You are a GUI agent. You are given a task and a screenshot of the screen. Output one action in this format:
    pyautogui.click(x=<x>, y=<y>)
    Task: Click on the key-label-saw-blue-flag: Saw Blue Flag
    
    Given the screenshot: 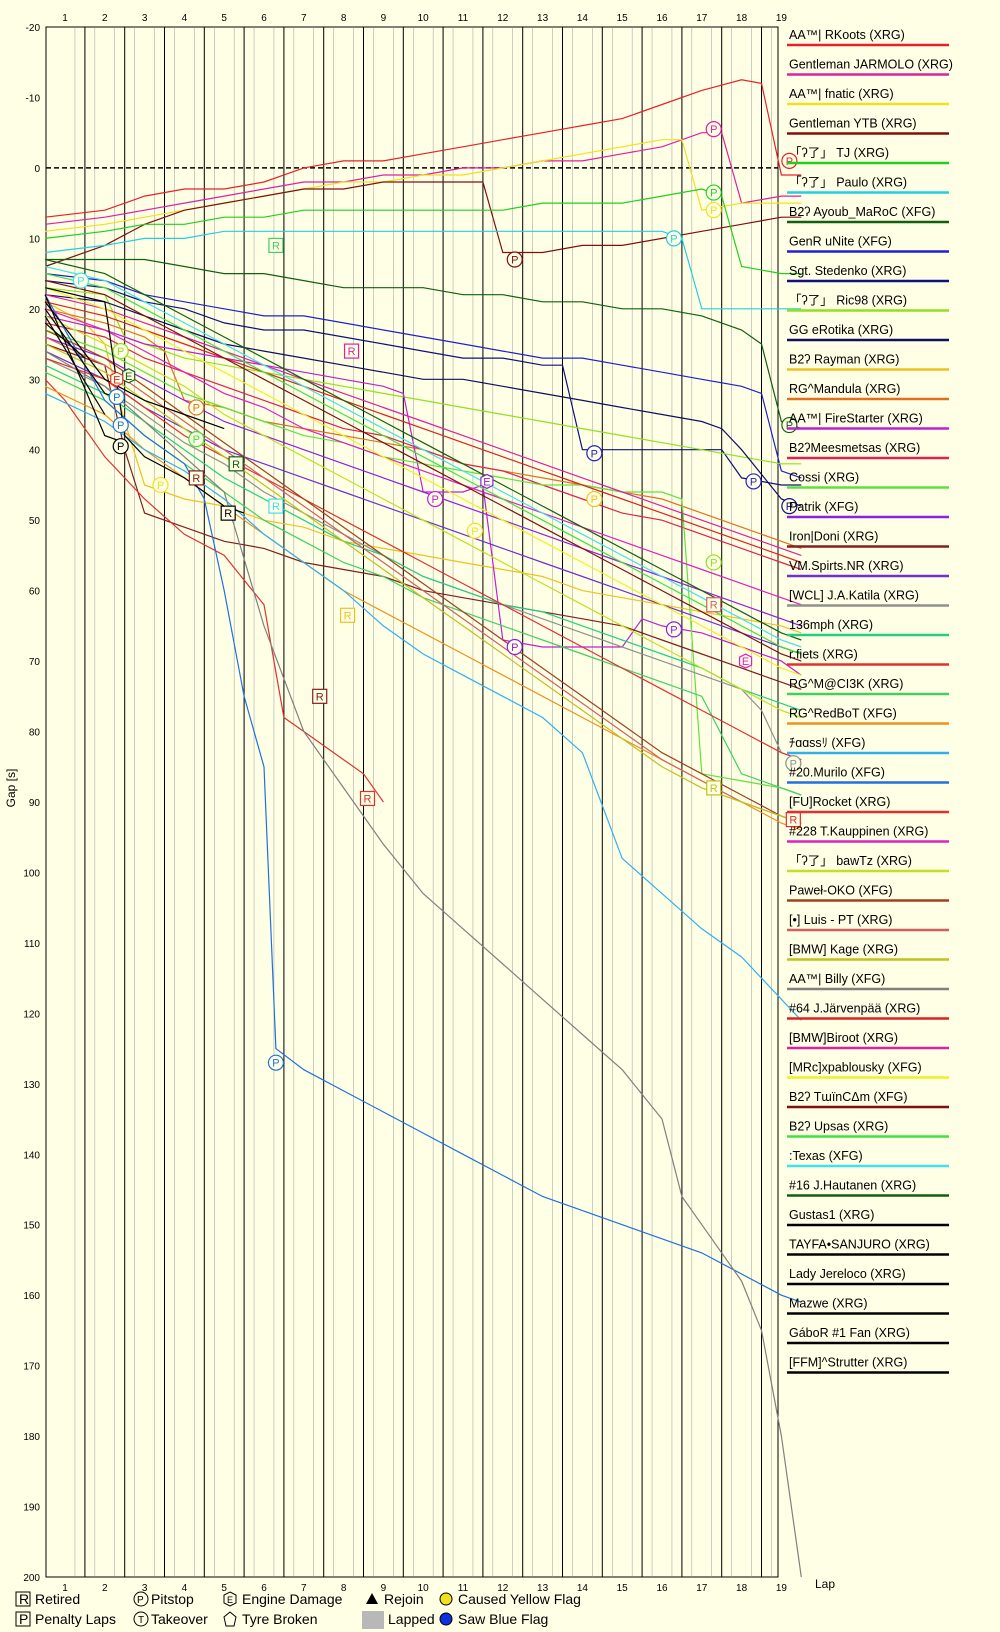 What is the action you would take?
    pyautogui.click(x=503, y=1619)
    